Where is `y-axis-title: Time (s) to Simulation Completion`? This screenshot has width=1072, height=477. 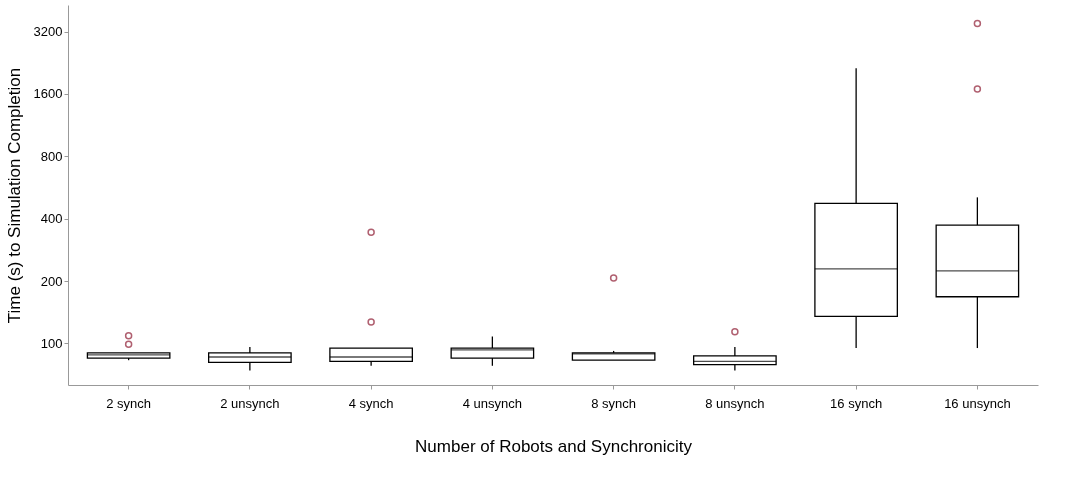 y-axis-title: Time (s) to Simulation Completion is located at coordinates (14, 195).